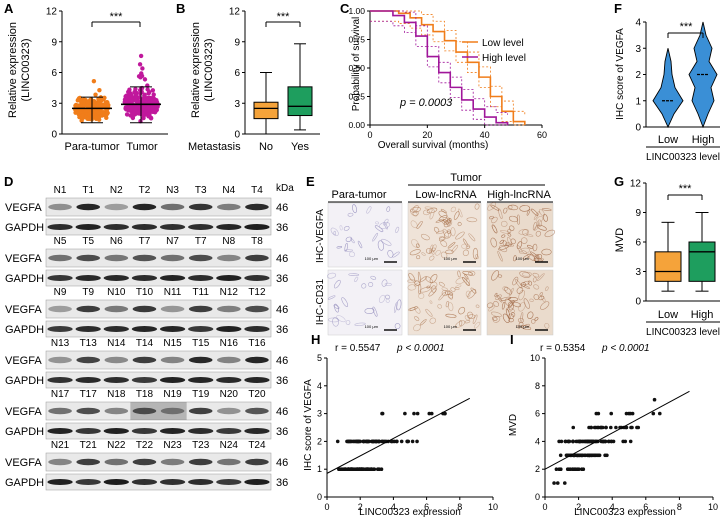 The width and height of the screenshot is (723, 517). I want to click on panel-d-gapdh-membrane, so click(158, 482).